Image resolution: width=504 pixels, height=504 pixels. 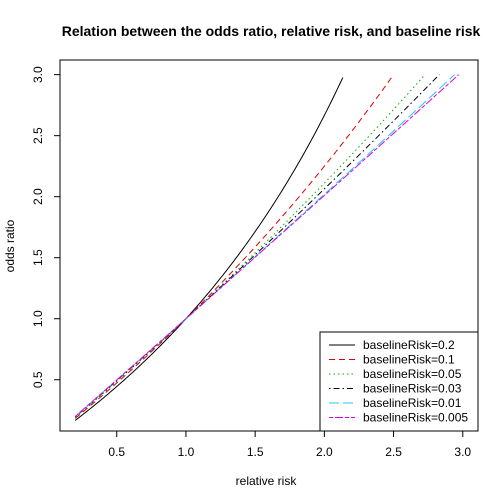 I want to click on y-axis: 0.5 1.0 1.5 2.0 2.5 3.0, so click(x=45, y=227).